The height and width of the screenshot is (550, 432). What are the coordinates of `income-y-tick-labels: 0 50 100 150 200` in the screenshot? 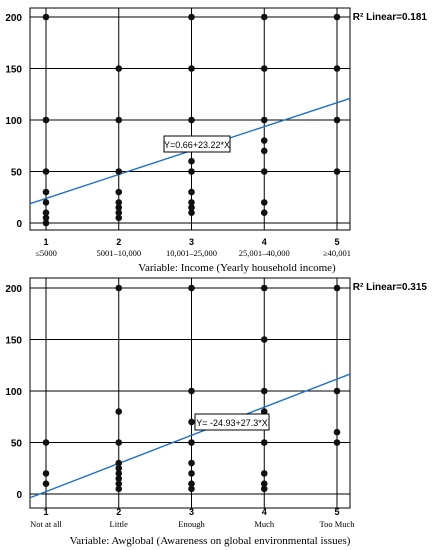 It's located at (13, 121).